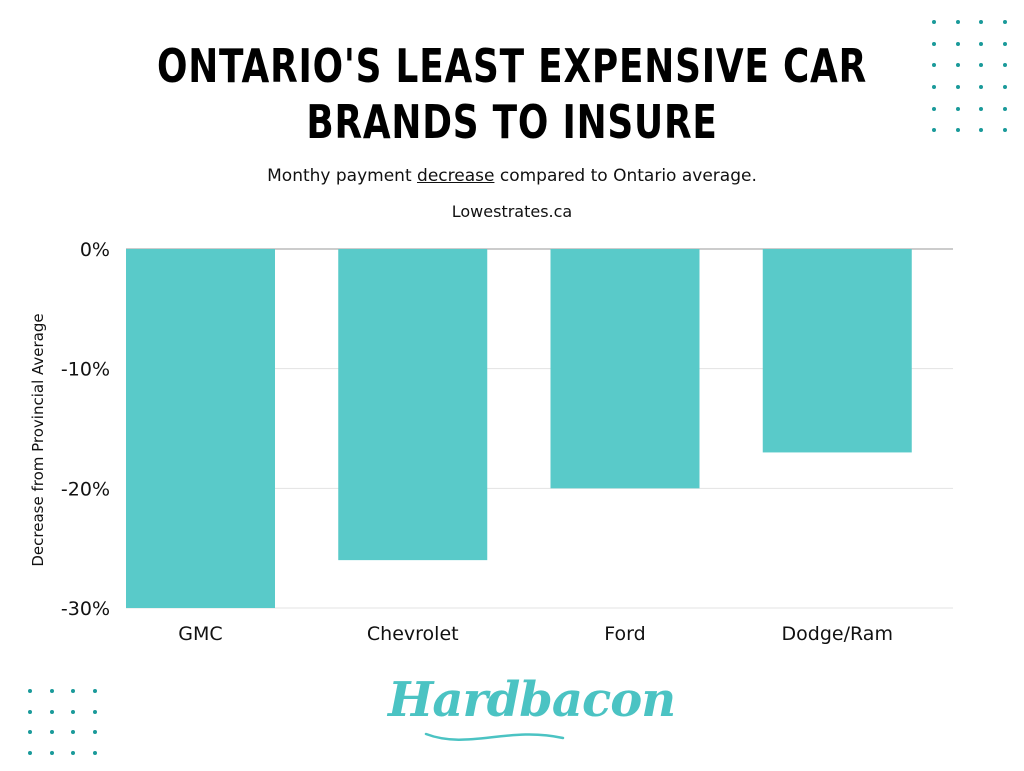  Describe the element at coordinates (85, 609) in the screenshot. I see `y-tick-label: -30%` at that location.